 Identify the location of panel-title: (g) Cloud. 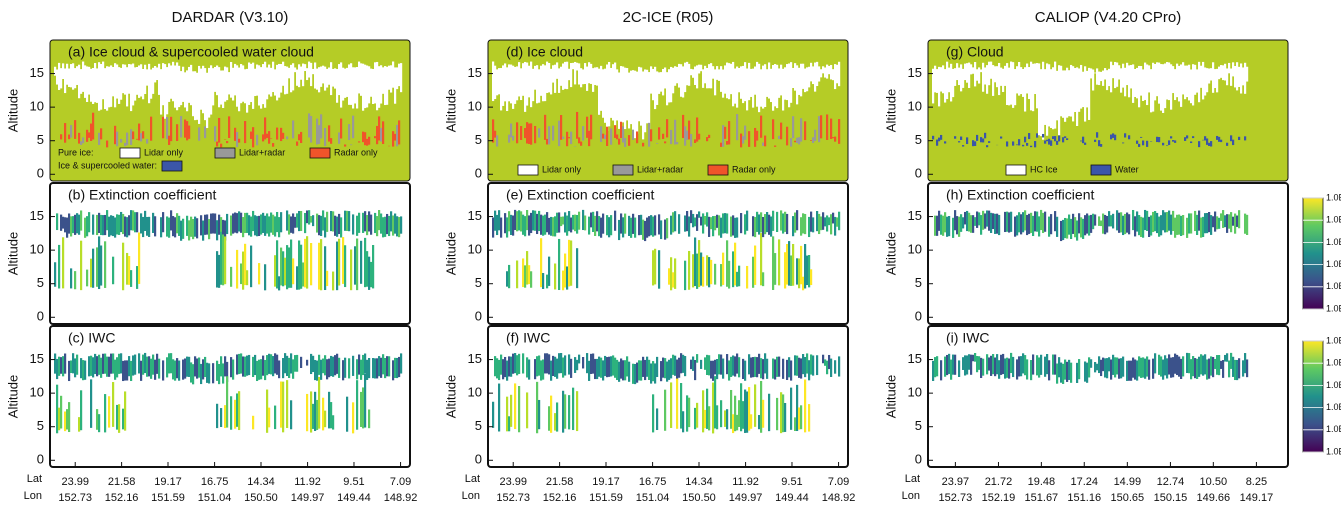
(975, 52).